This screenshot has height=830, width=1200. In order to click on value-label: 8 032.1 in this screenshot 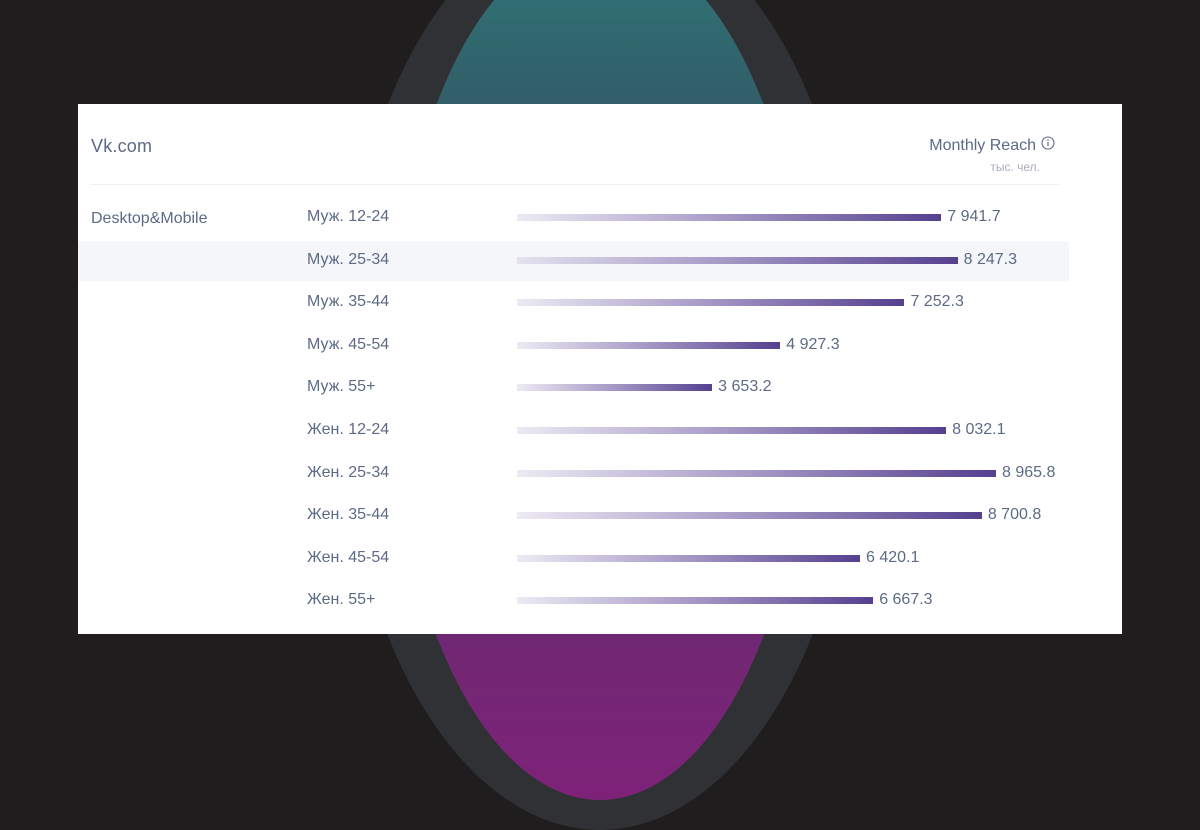, I will do `click(979, 429)`.